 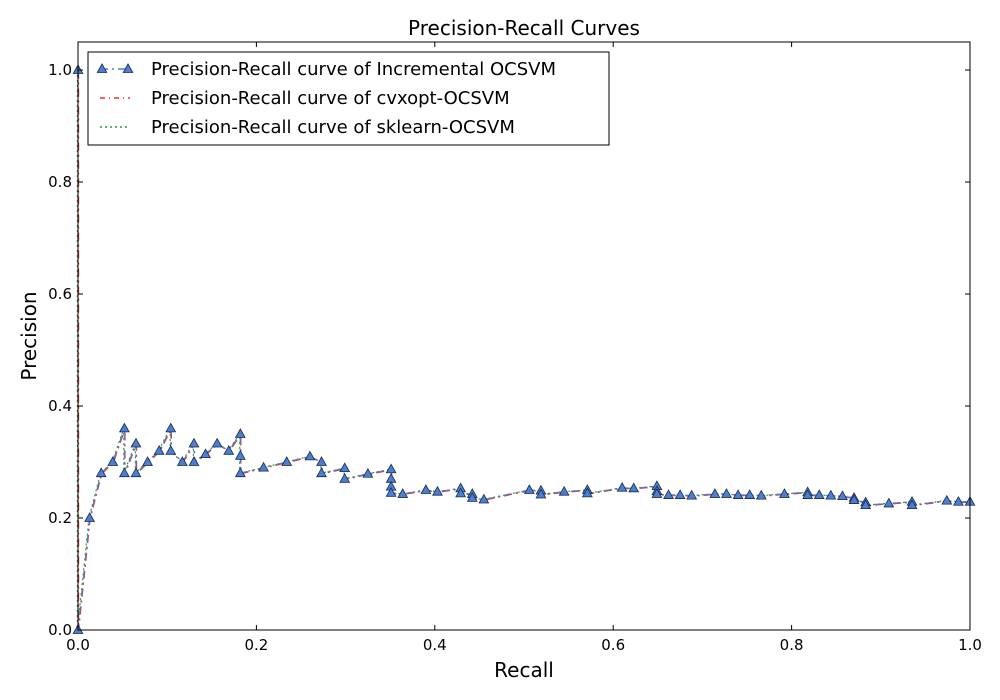 What do you see at coordinates (333, 127) in the screenshot?
I see `legend-label-2: Precision-Recall curve of sklearn-OCSVM` at bounding box center [333, 127].